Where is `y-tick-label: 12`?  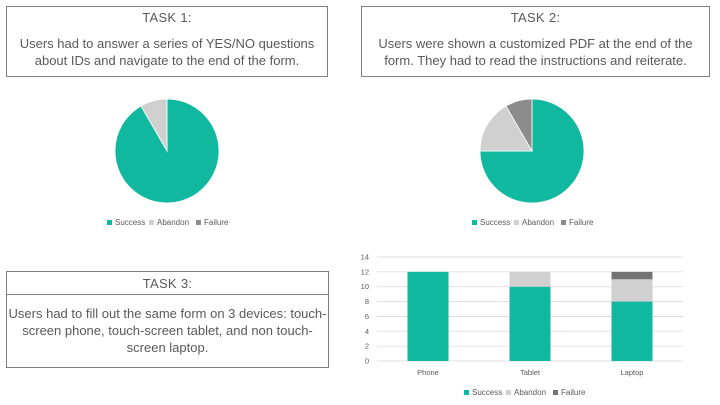 y-tick-label: 12 is located at coordinates (365, 271).